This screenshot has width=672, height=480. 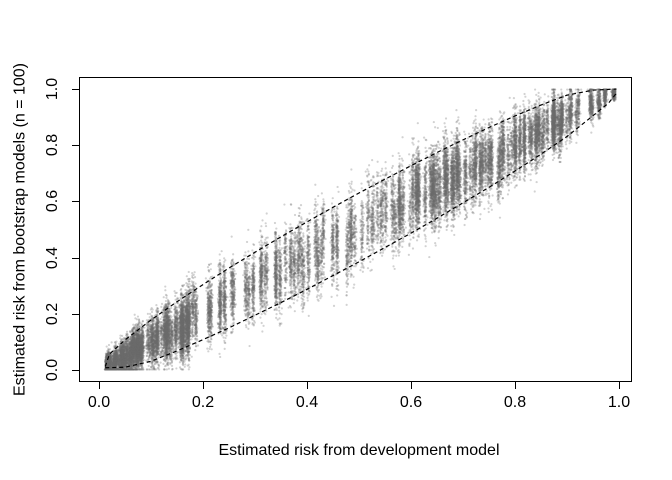 I want to click on y-tick-label-1.0: 1.0, so click(x=52, y=89).